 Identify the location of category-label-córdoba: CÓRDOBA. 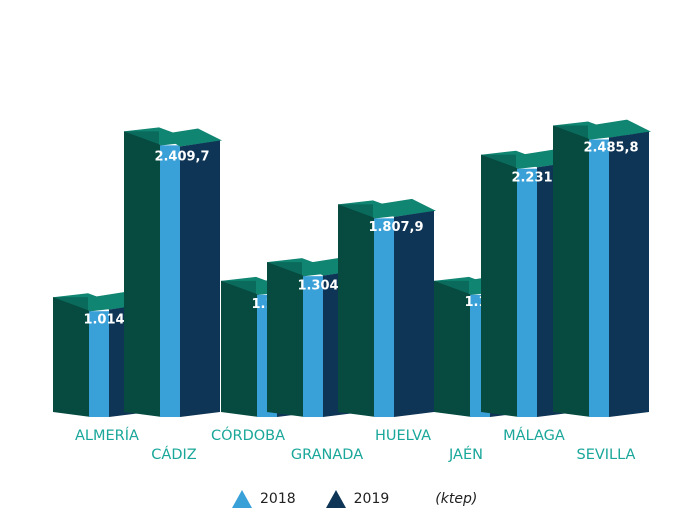
(248, 435).